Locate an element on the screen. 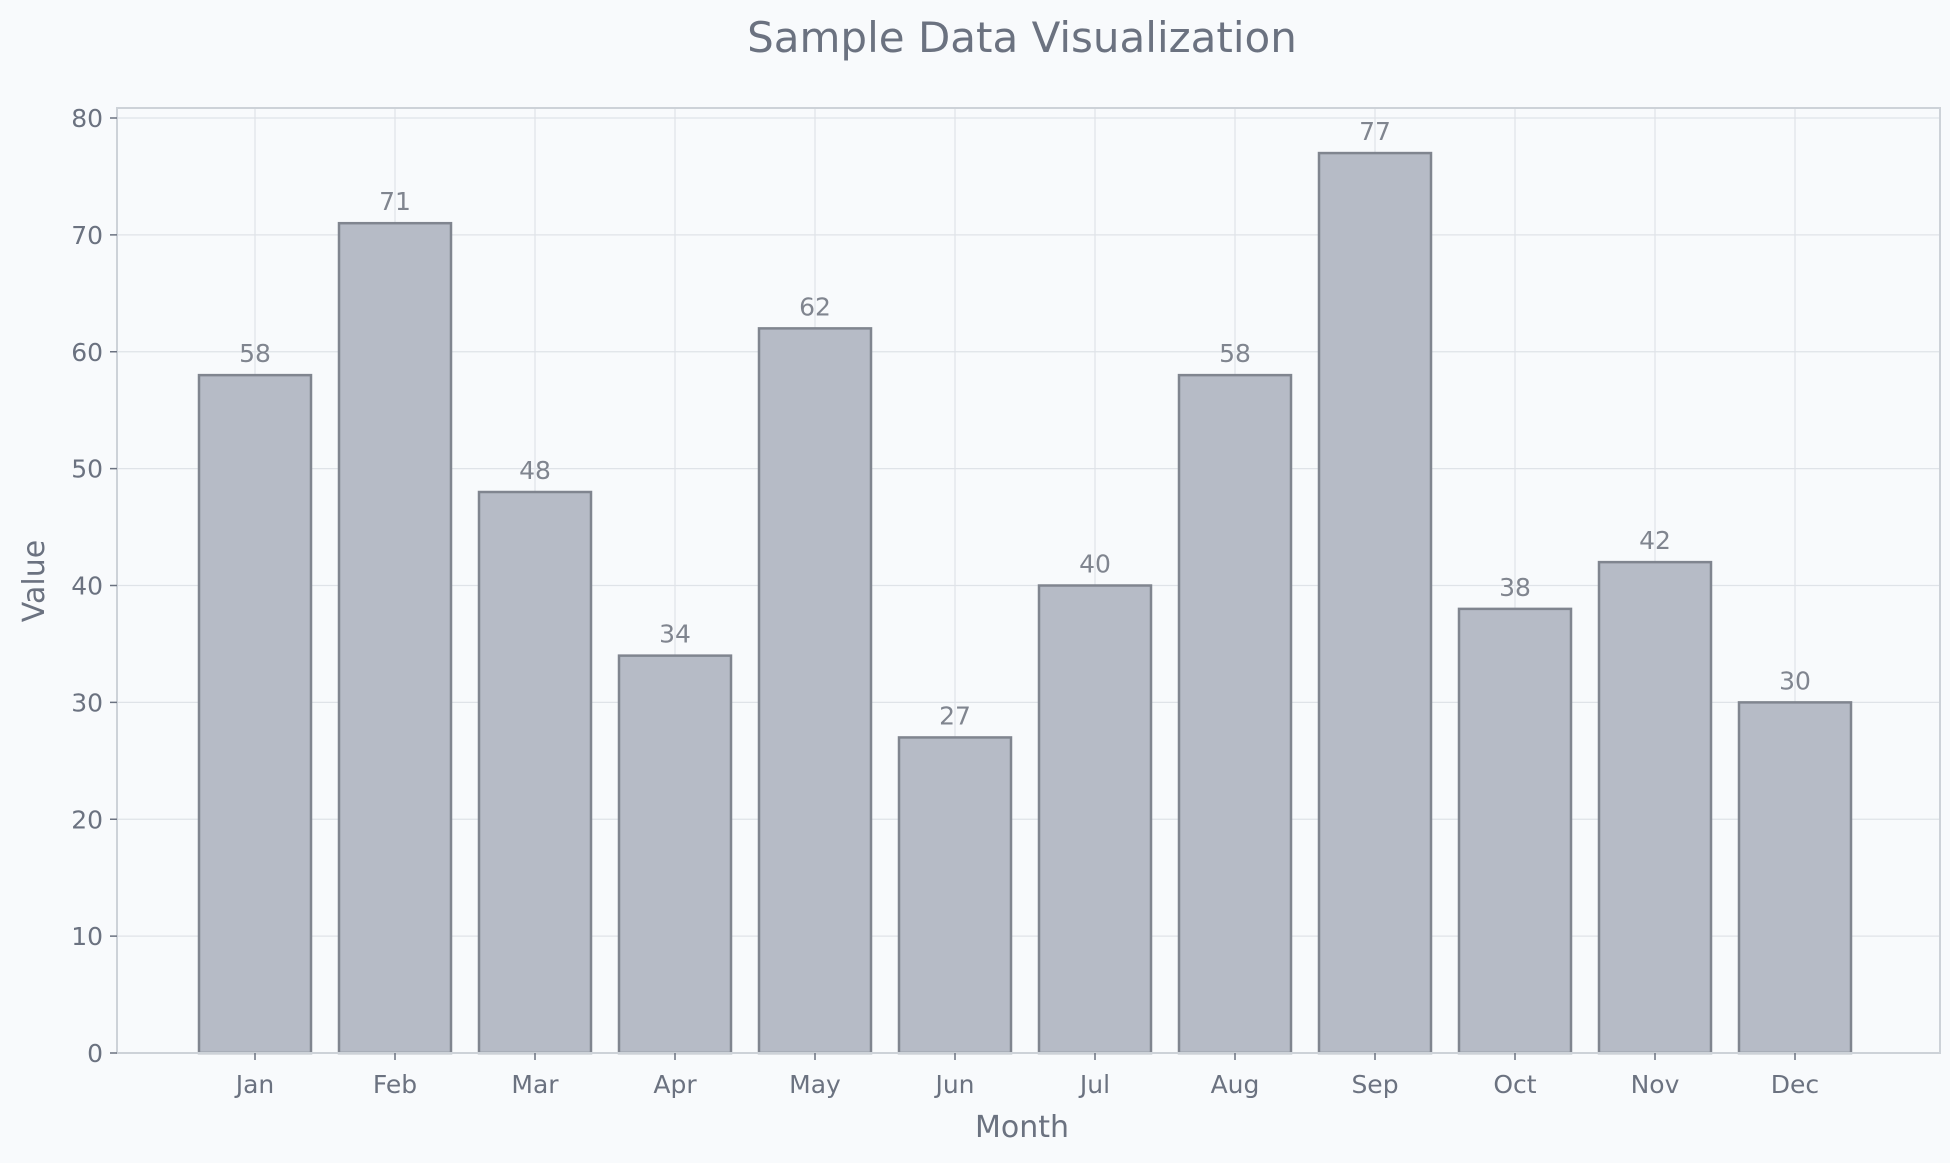 This screenshot has height=1163, width=1950. data-label-may: 62 is located at coordinates (815, 306).